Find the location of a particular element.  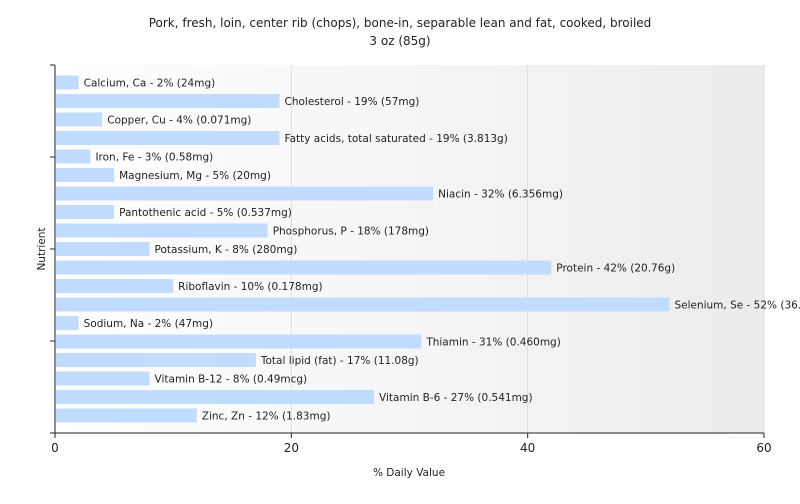

y-axis-title: Nutrient is located at coordinates (42, 248).